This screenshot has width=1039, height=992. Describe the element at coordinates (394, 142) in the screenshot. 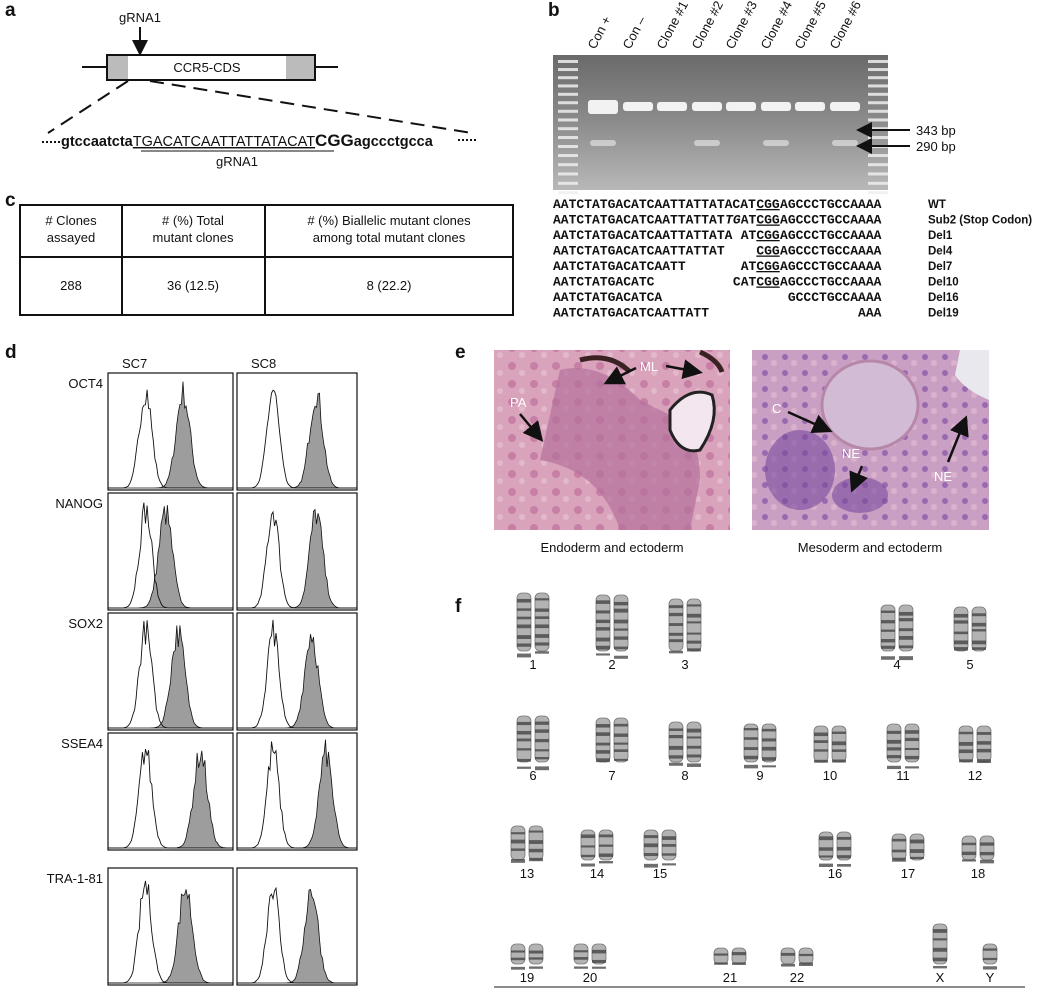

I see `seq-part: agccctgcca` at that location.